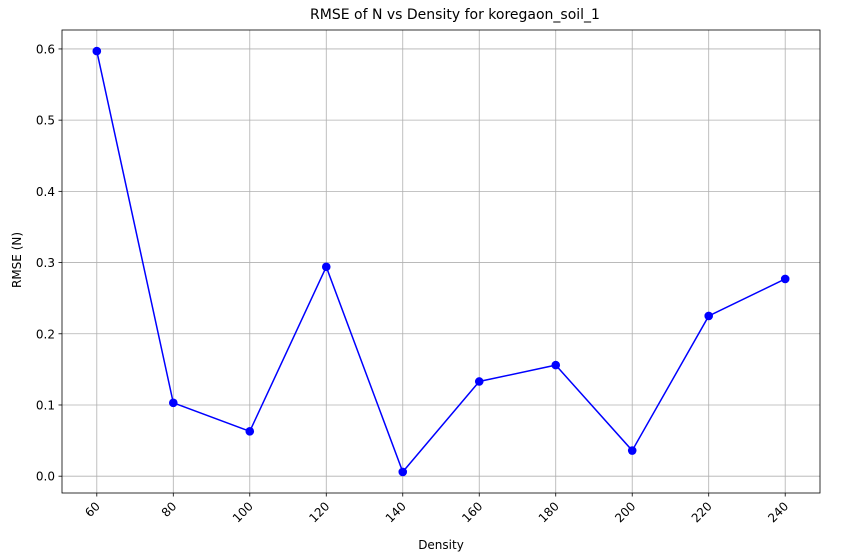  What do you see at coordinates (45, 192) in the screenshot?
I see `y-tick-label: 0.4` at bounding box center [45, 192].